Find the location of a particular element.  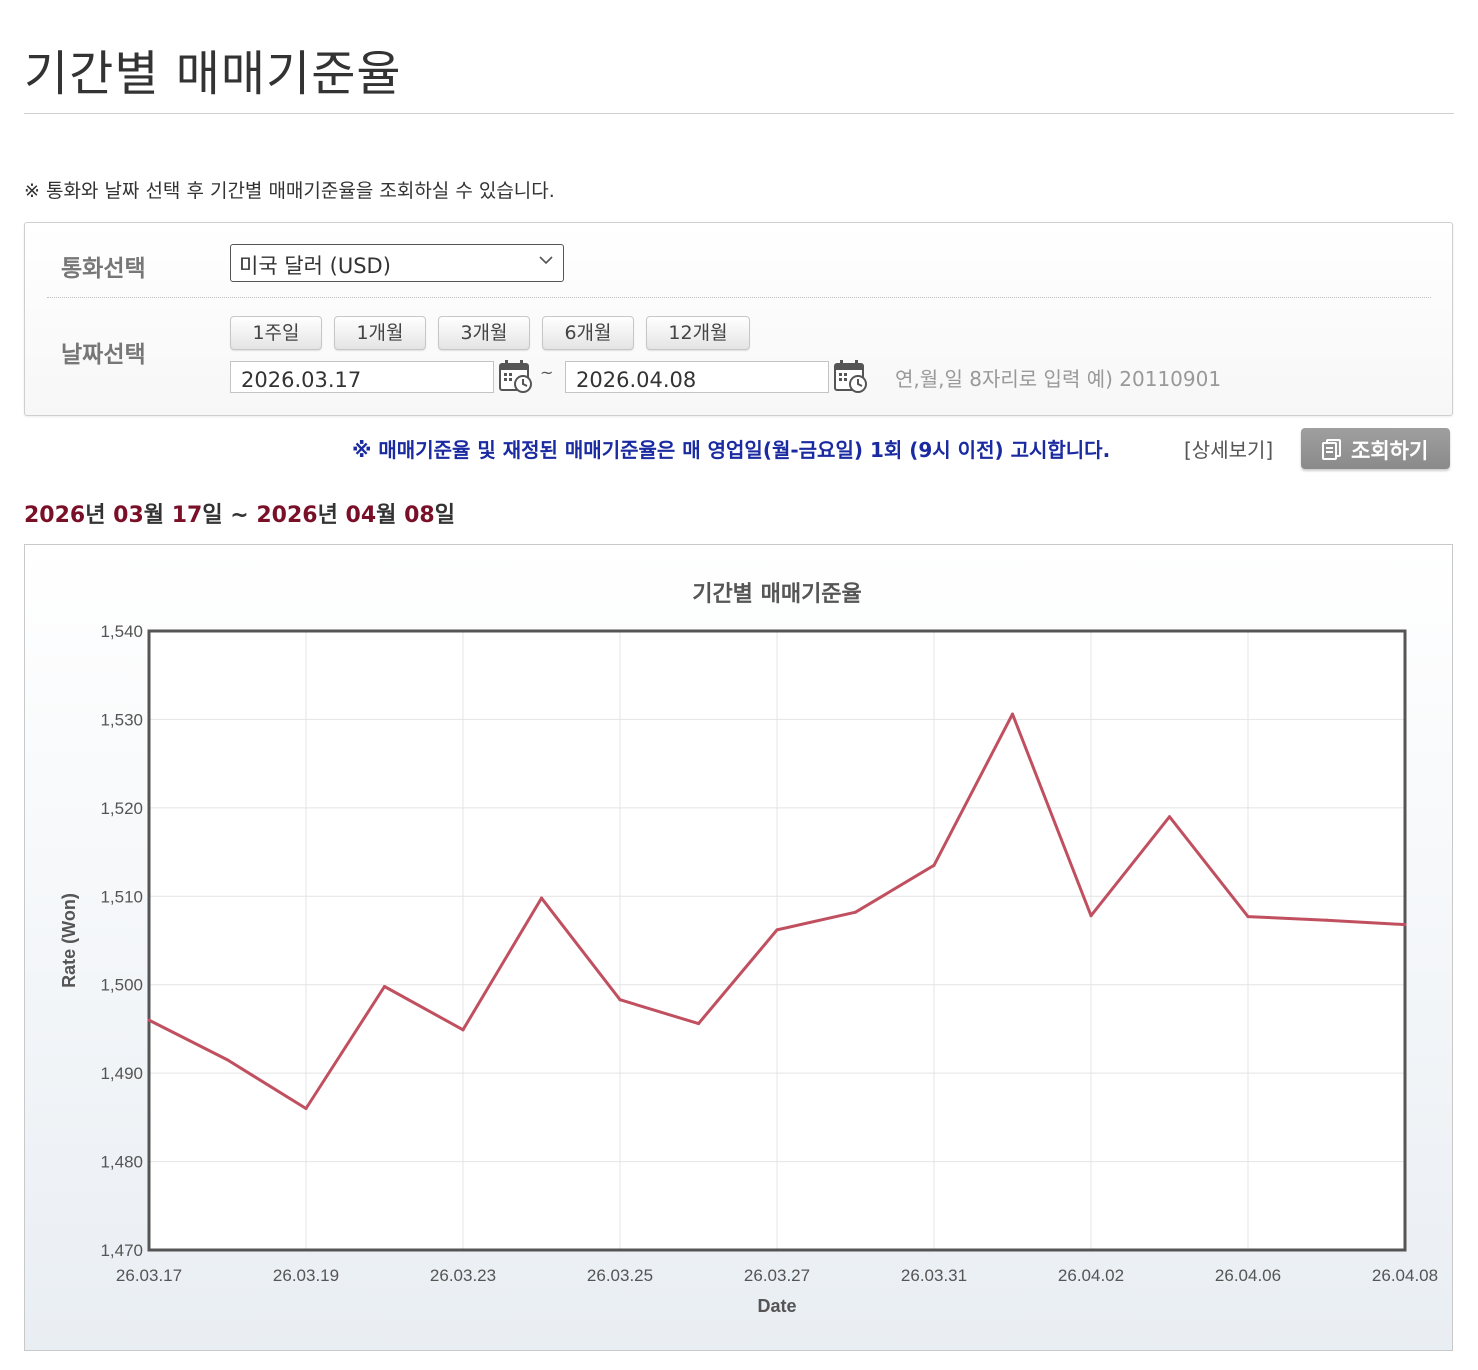

y-tick-label: 1,480 is located at coordinates (121, 1162).